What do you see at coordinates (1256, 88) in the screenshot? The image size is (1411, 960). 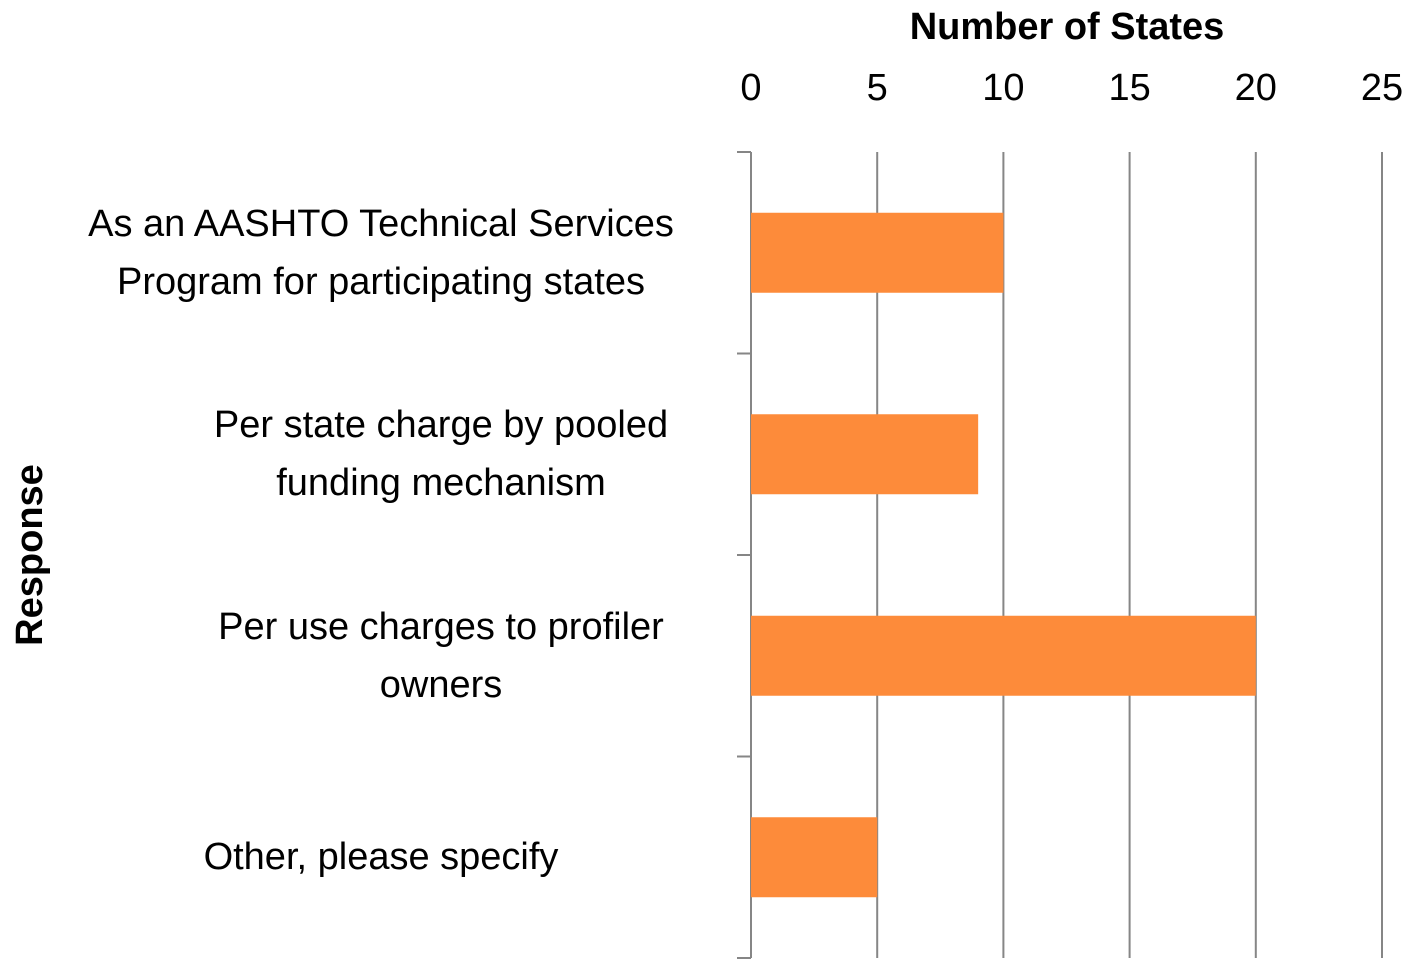 I see `x-tick-label: 20` at bounding box center [1256, 88].